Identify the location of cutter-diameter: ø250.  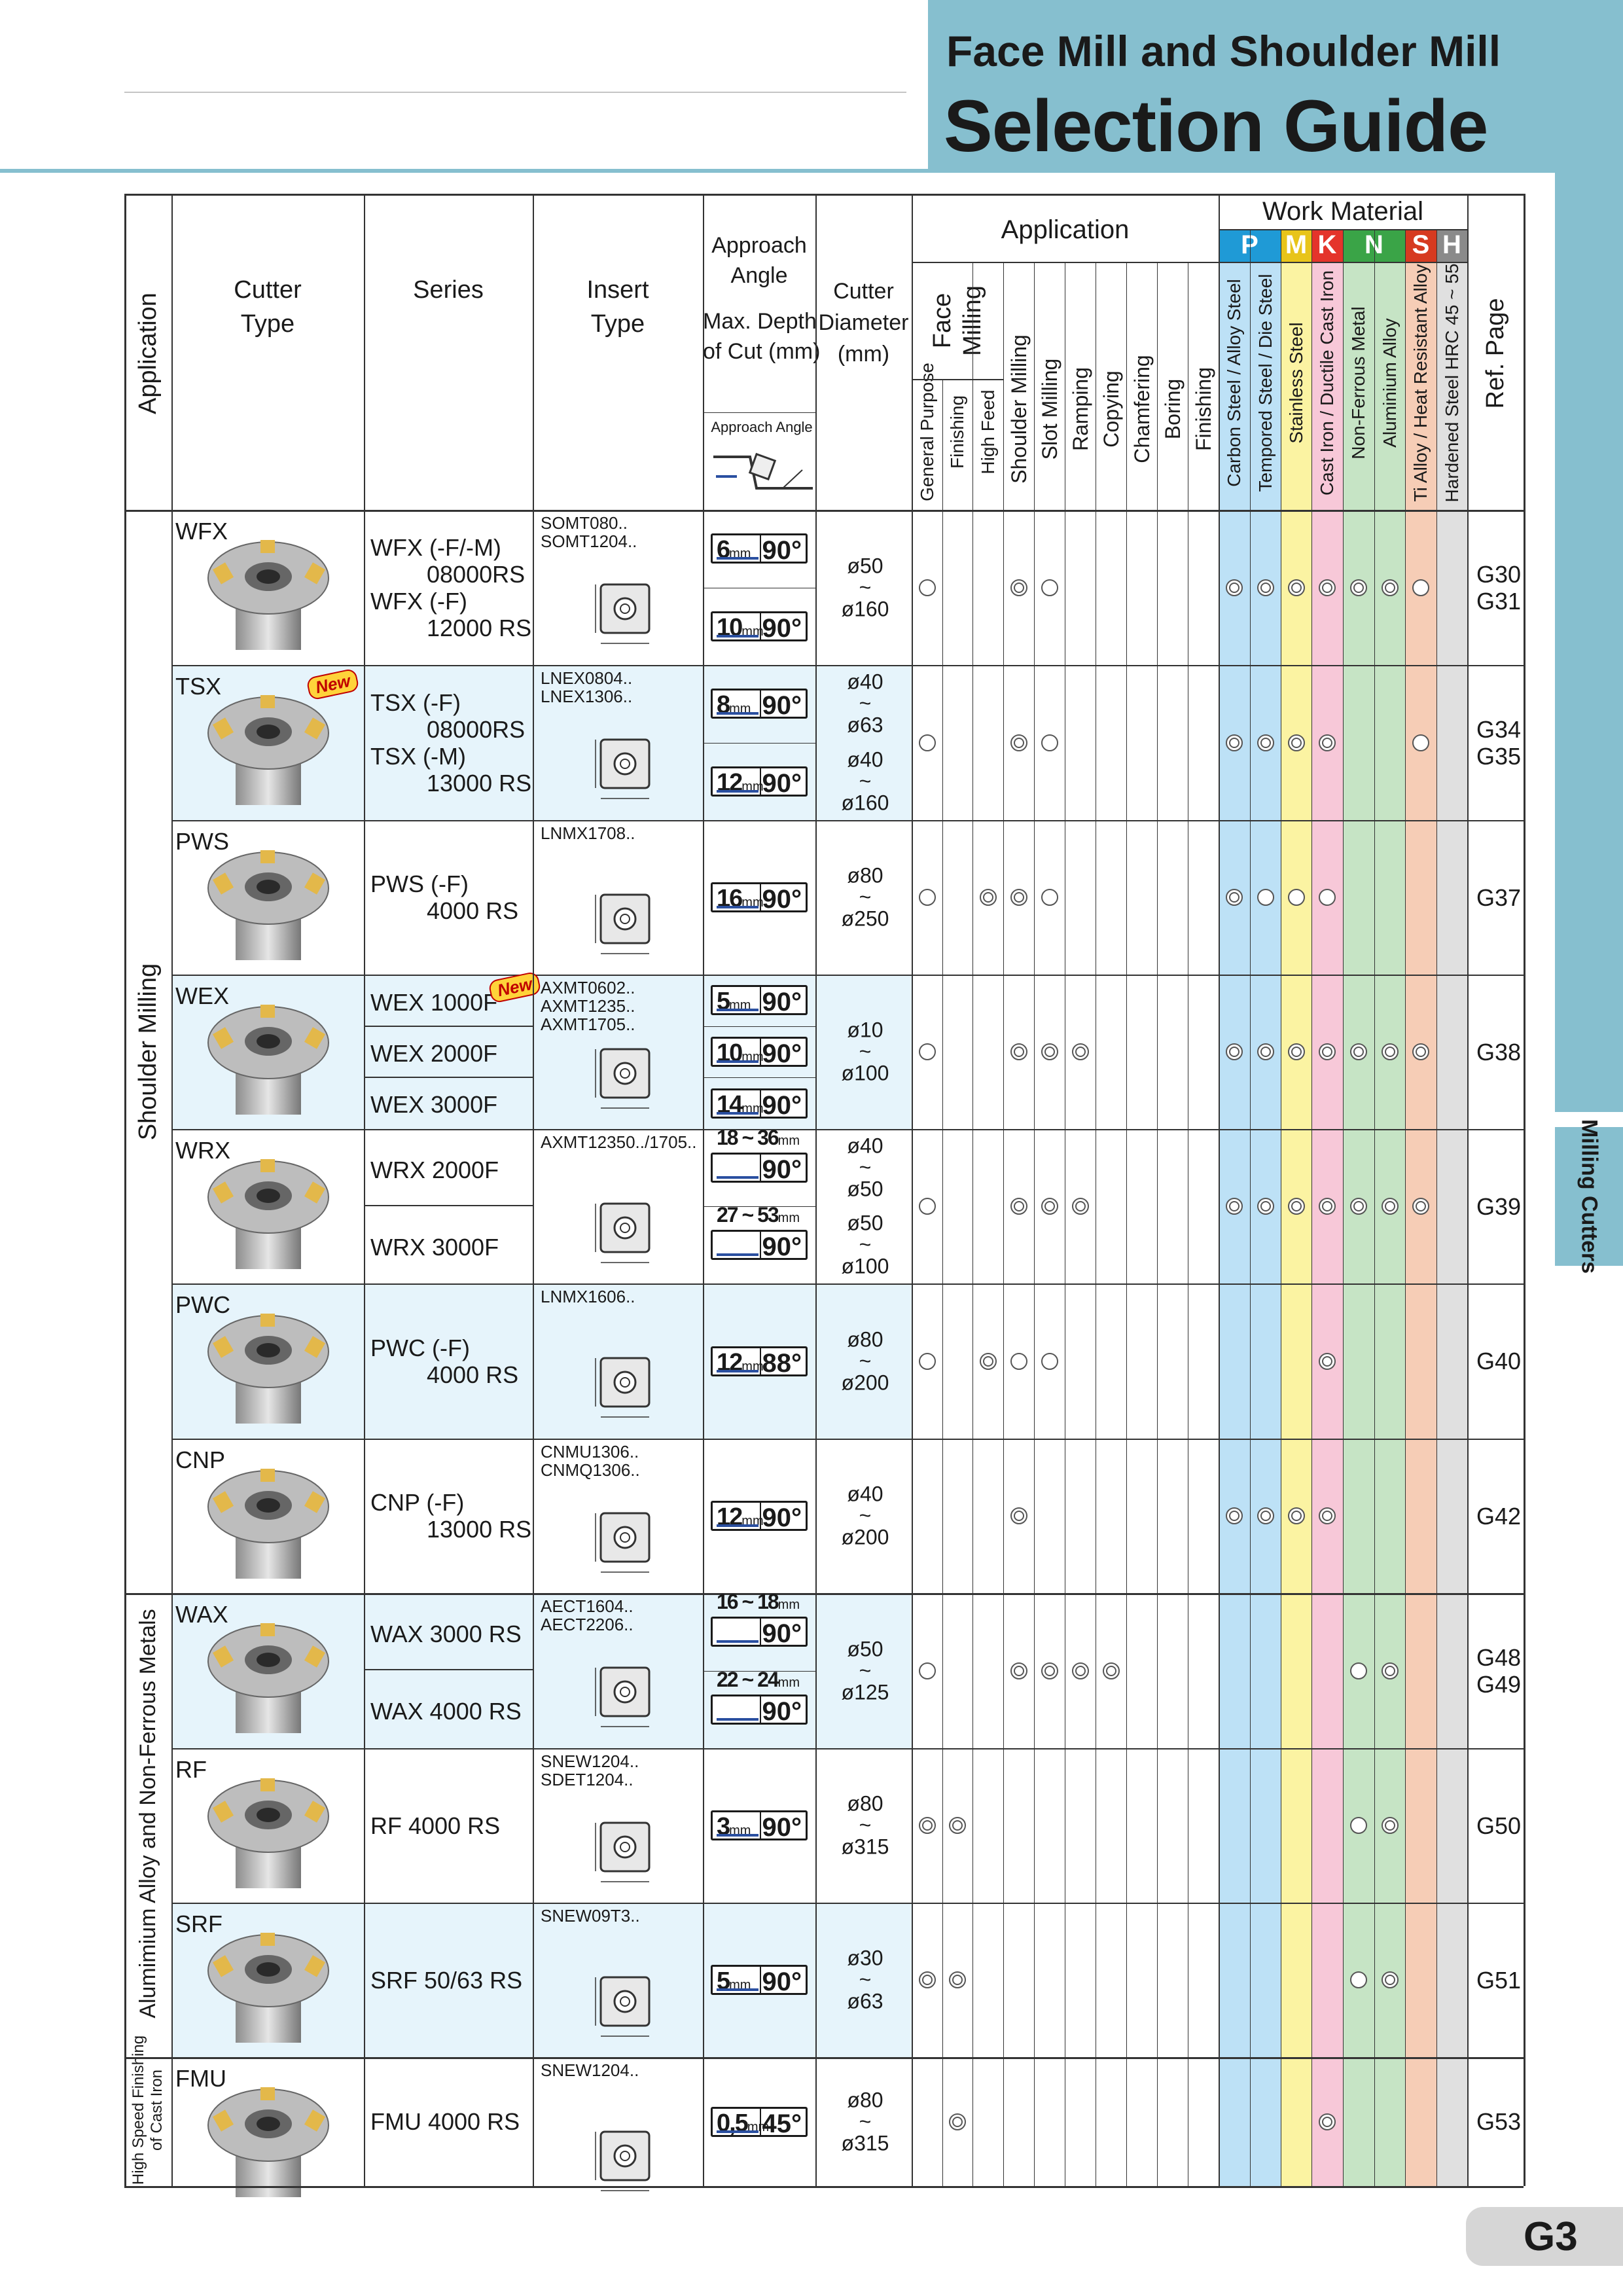
(865, 919).